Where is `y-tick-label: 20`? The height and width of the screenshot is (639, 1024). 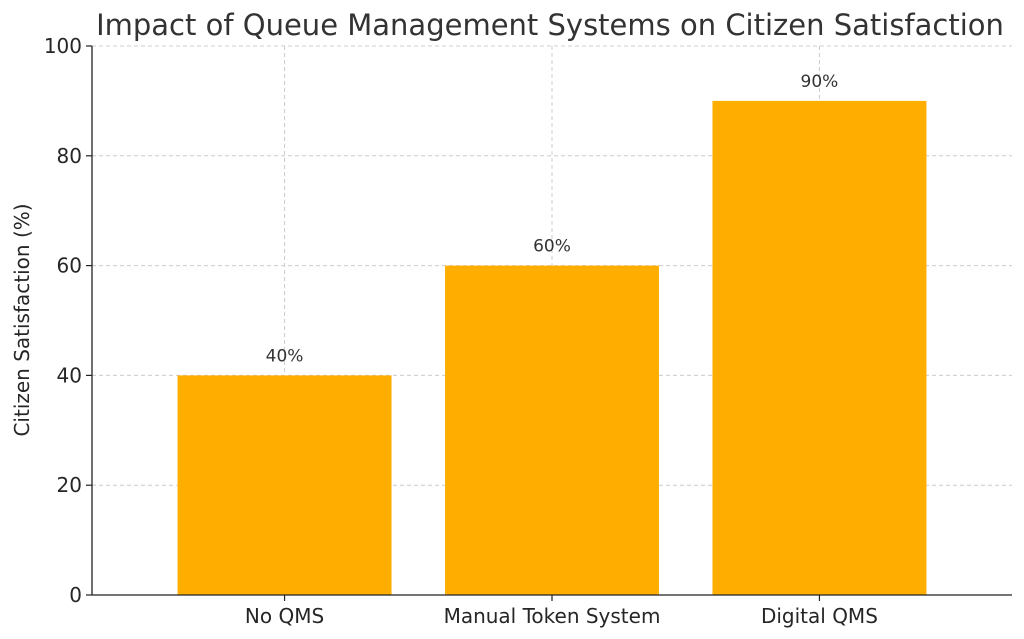 y-tick-label: 20 is located at coordinates (69, 485).